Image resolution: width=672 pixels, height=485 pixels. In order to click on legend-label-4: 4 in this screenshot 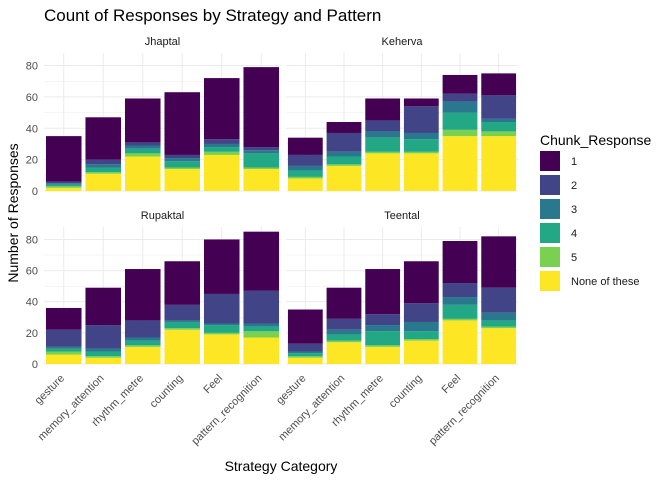, I will do `click(574, 234)`.